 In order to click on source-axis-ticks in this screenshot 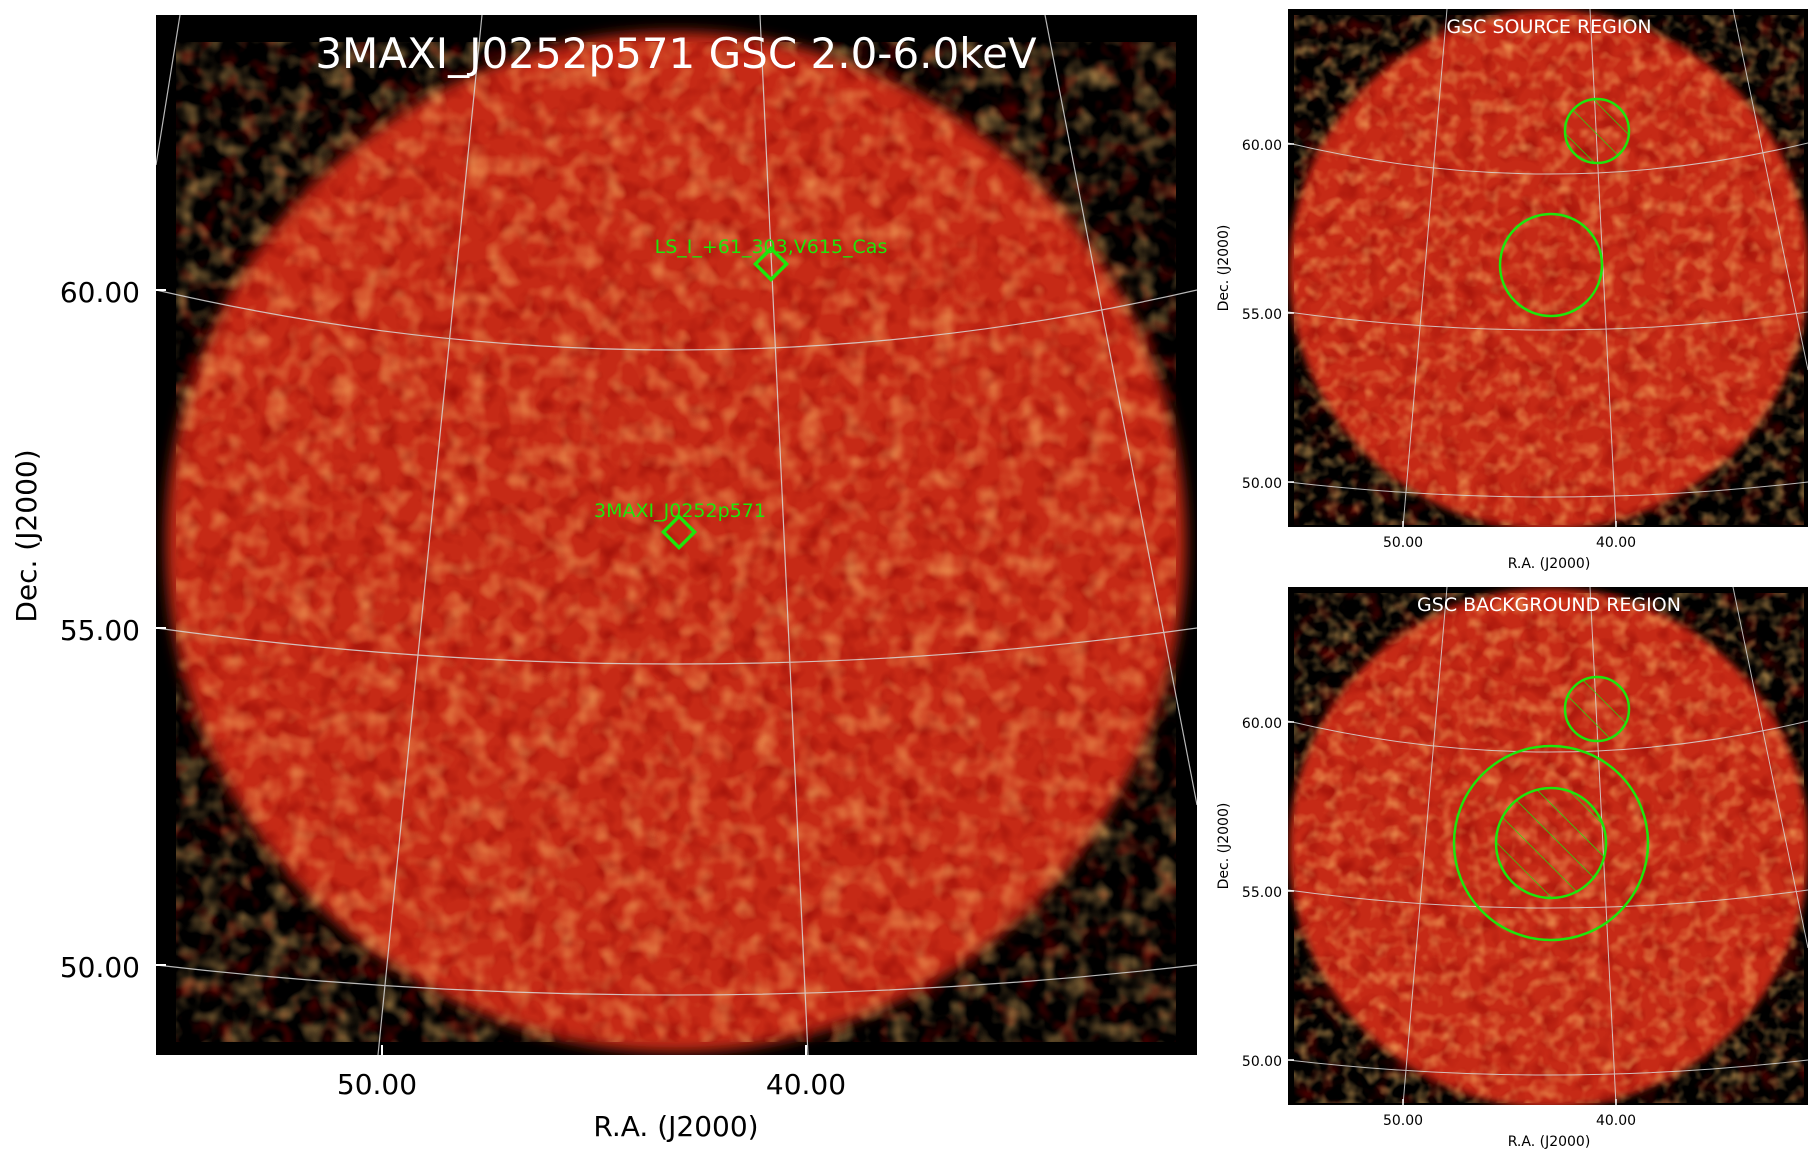, I will do `click(1452, 335)`.